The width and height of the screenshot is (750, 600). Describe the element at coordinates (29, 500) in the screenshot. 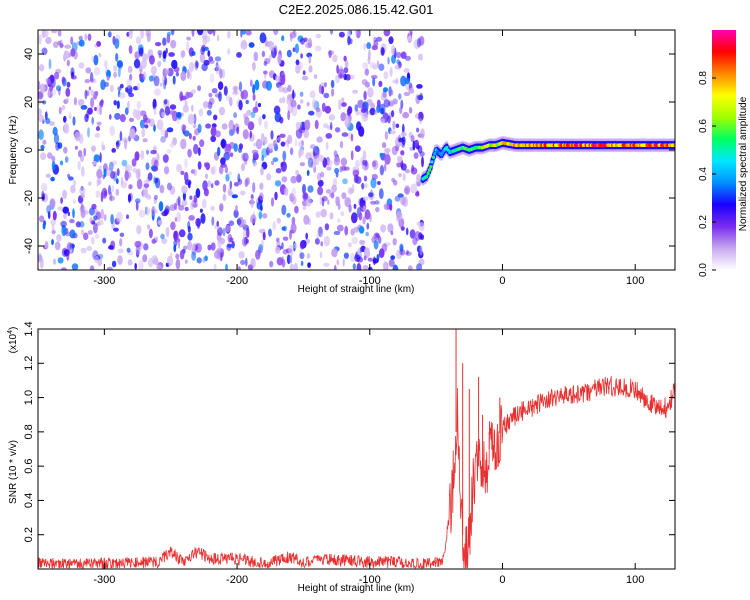

I see `y-tick-label: 0.4` at that location.